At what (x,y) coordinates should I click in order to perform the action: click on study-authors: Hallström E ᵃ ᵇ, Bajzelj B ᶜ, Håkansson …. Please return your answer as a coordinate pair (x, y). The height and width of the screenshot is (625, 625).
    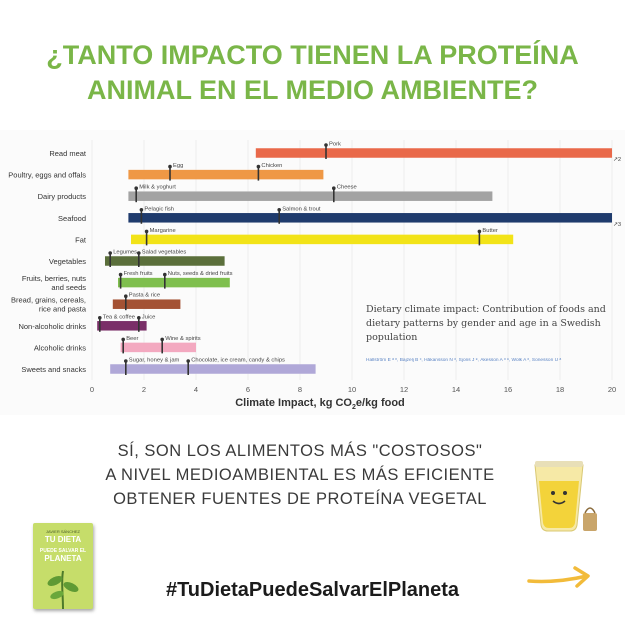
    Looking at the image, I should click on (464, 360).